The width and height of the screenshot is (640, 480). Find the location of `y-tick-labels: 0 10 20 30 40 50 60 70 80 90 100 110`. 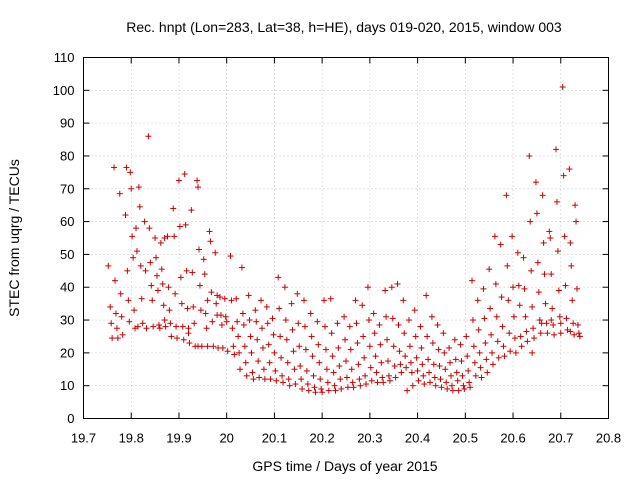

y-tick-labels: 0 10 20 30 40 50 60 70 80 90 100 110 is located at coordinates (64, 238).